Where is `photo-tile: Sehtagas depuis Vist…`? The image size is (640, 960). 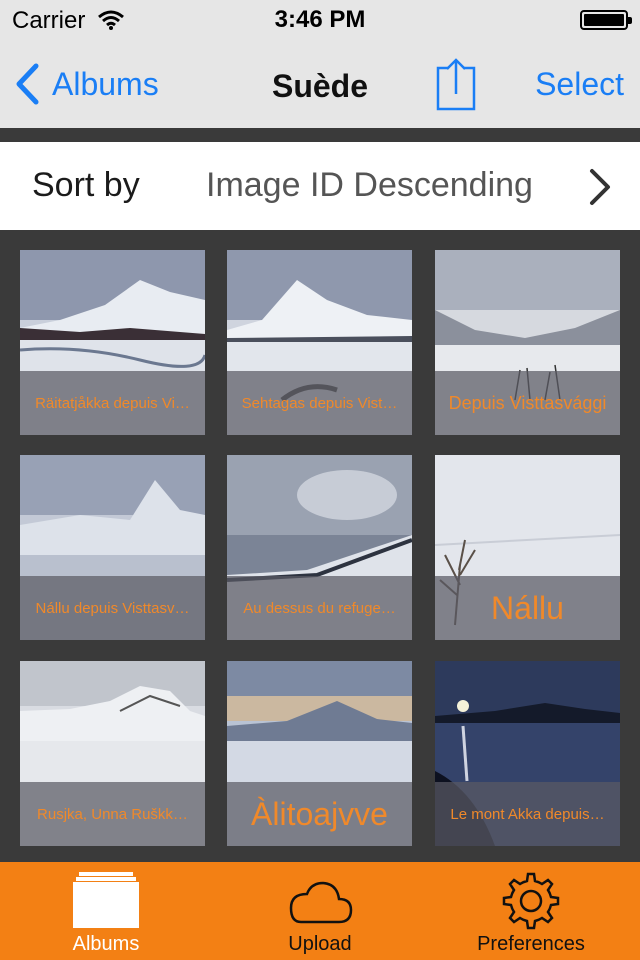
photo-tile: Sehtagas depuis Vist… is located at coordinates (319, 342).